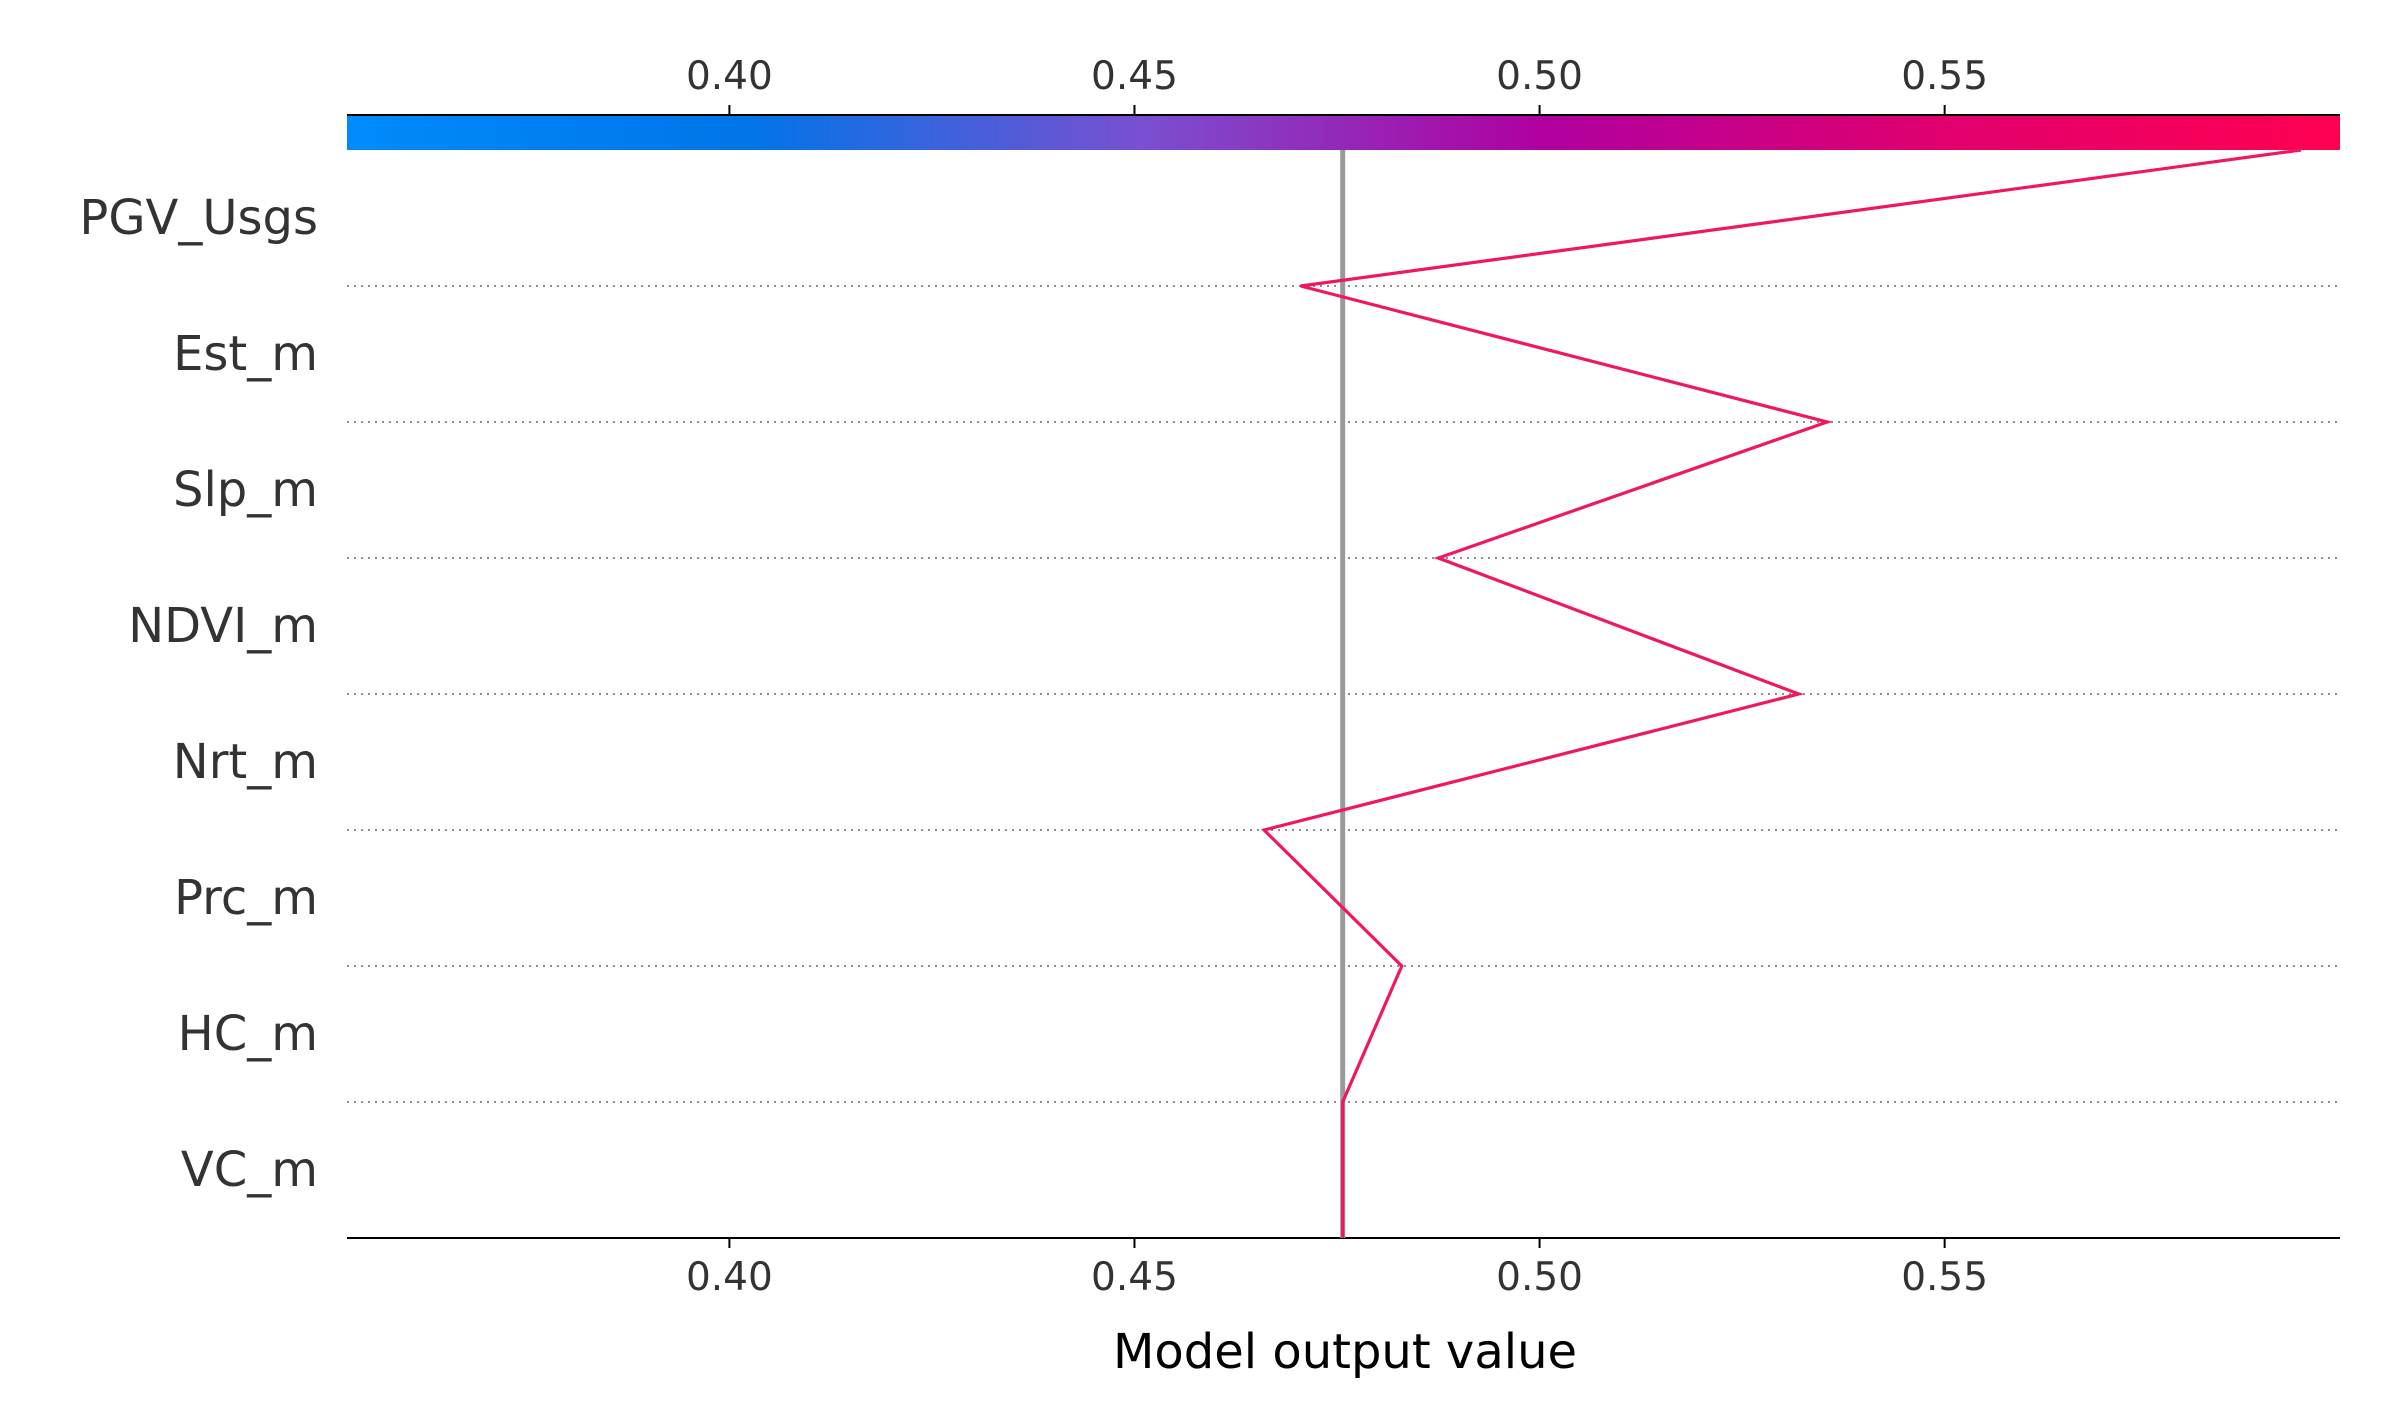 The width and height of the screenshot is (2400, 1410). Describe the element at coordinates (245, 490) in the screenshot. I see `feature-label: Slp_m` at that location.